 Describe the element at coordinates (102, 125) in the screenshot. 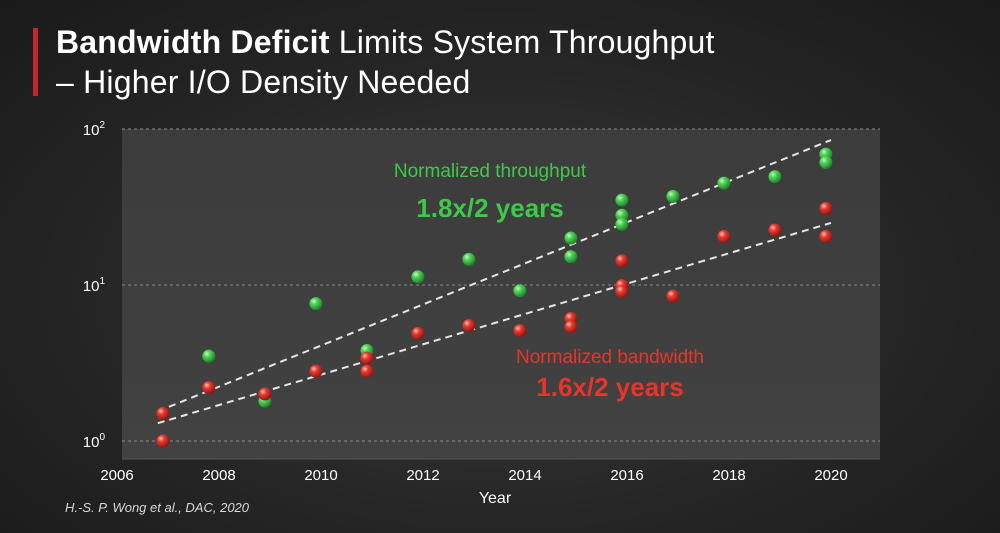

I see `y-tick-exponent: 2` at that location.